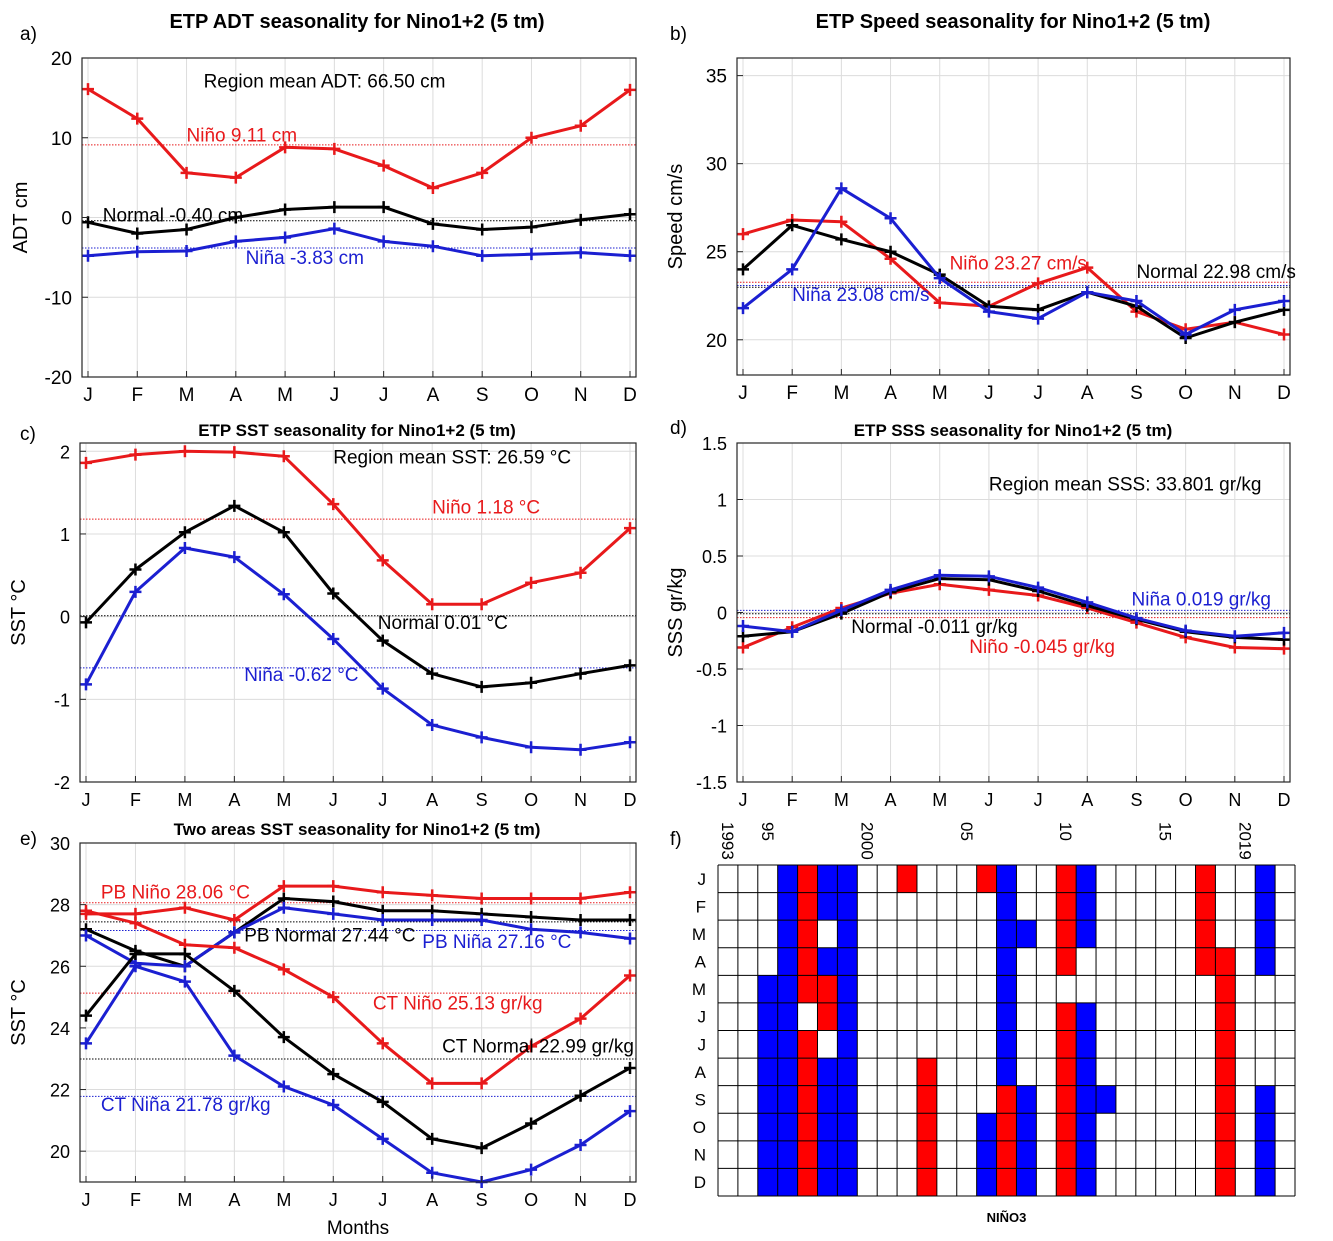 The width and height of the screenshot is (1333, 1241). I want to click on panel-1-letter: a), so click(28, 34).